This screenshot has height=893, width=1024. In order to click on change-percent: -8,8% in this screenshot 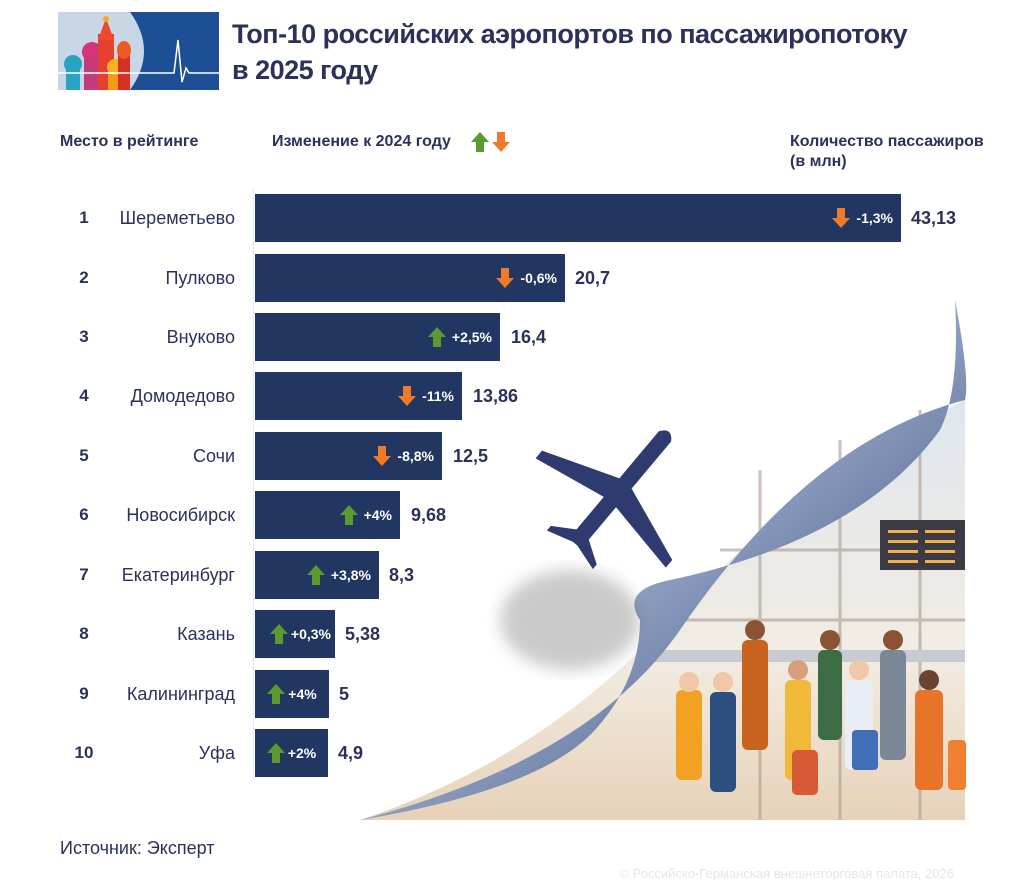, I will do `click(415, 456)`.